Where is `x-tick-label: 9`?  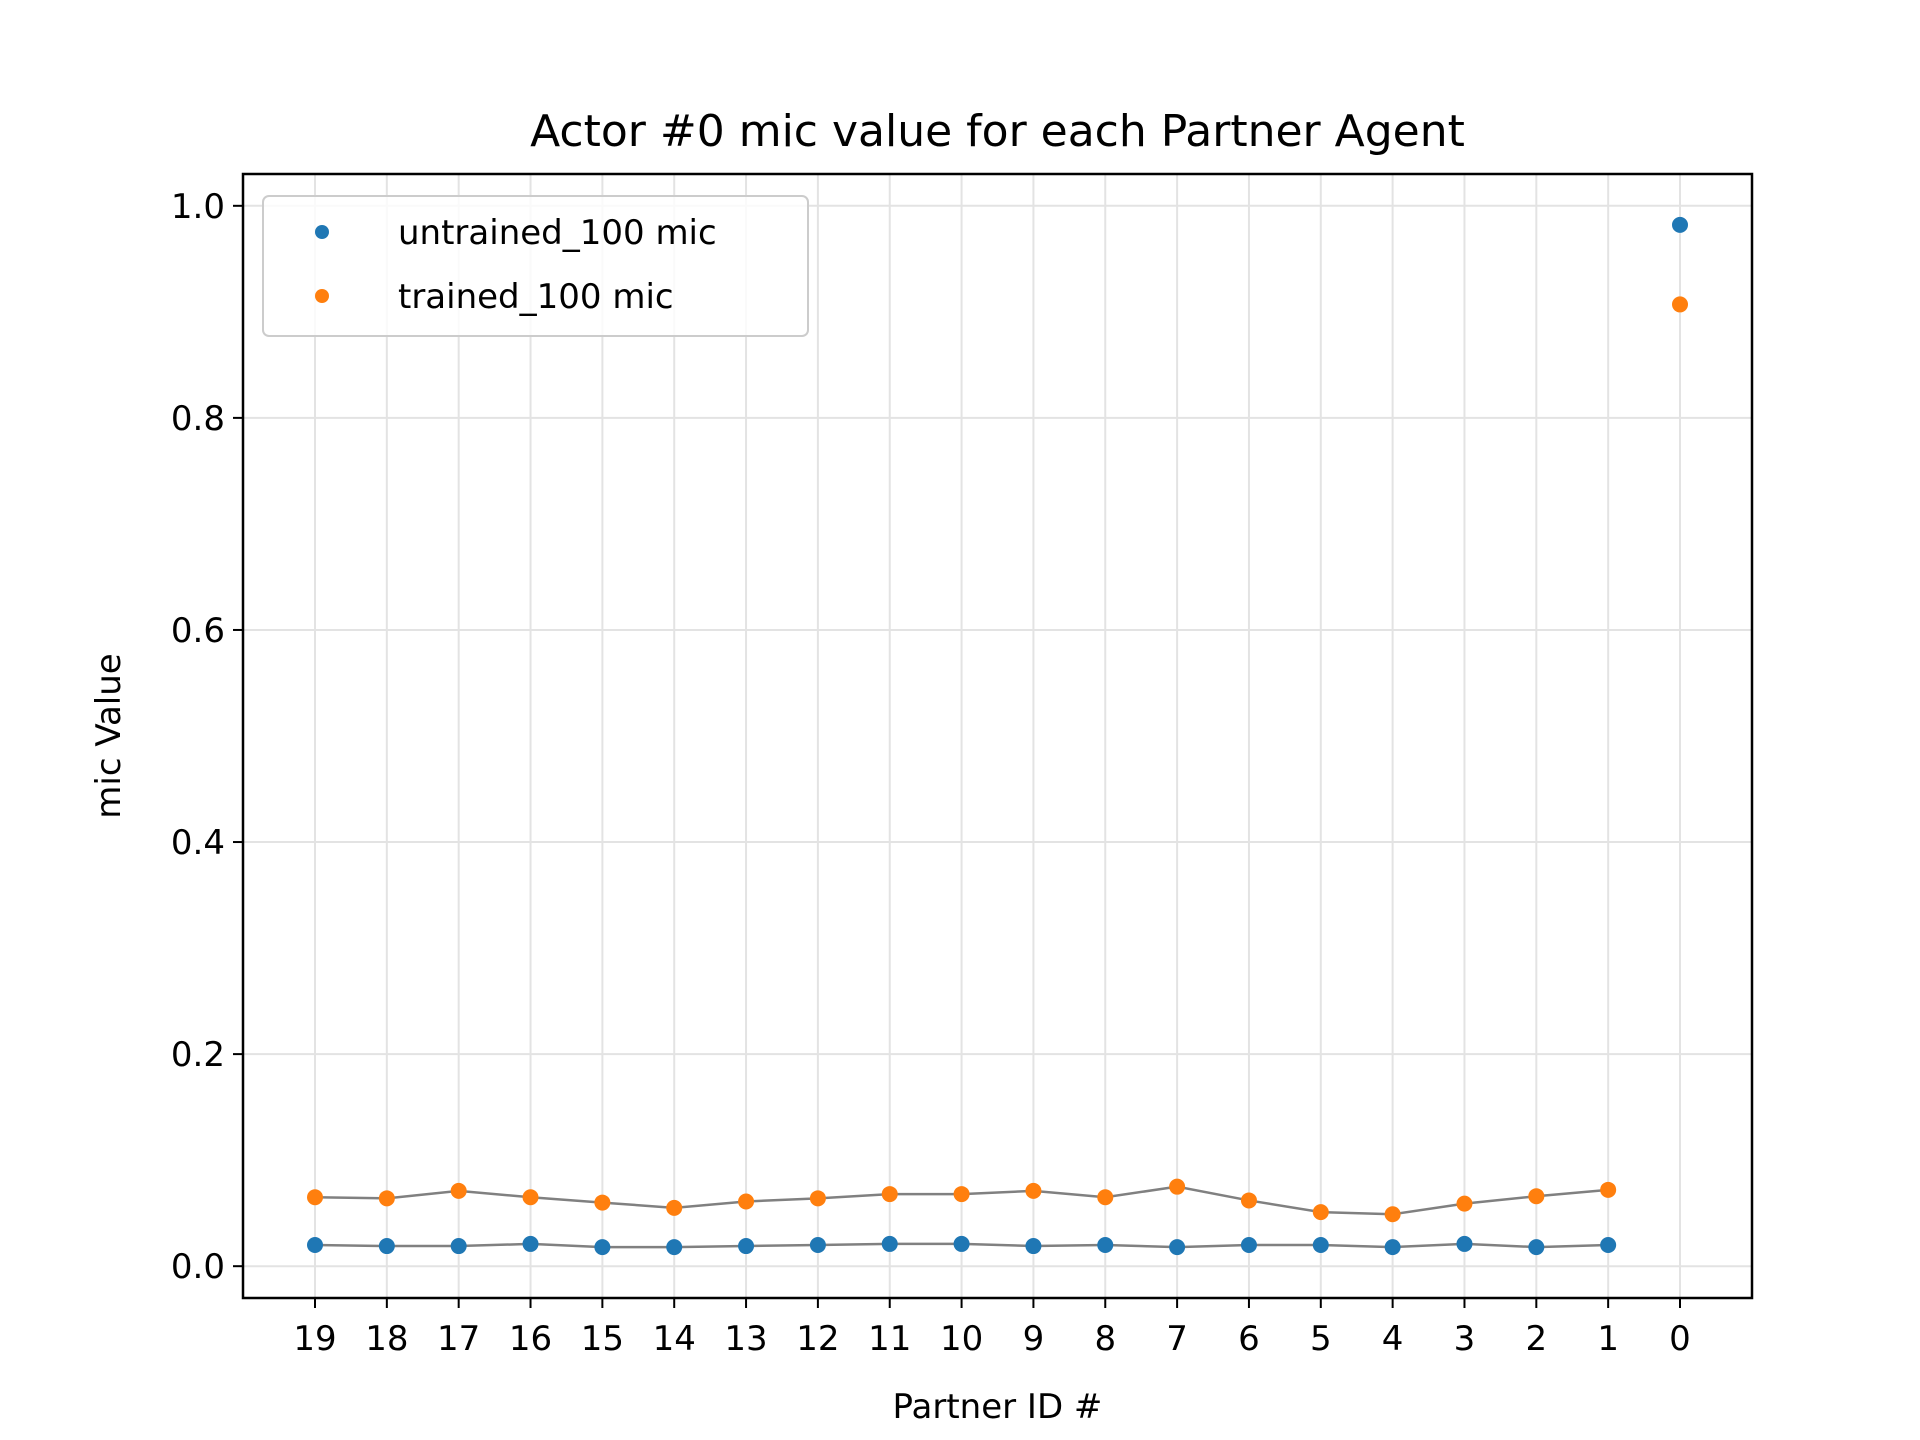 x-tick-label: 9 is located at coordinates (1034, 1339).